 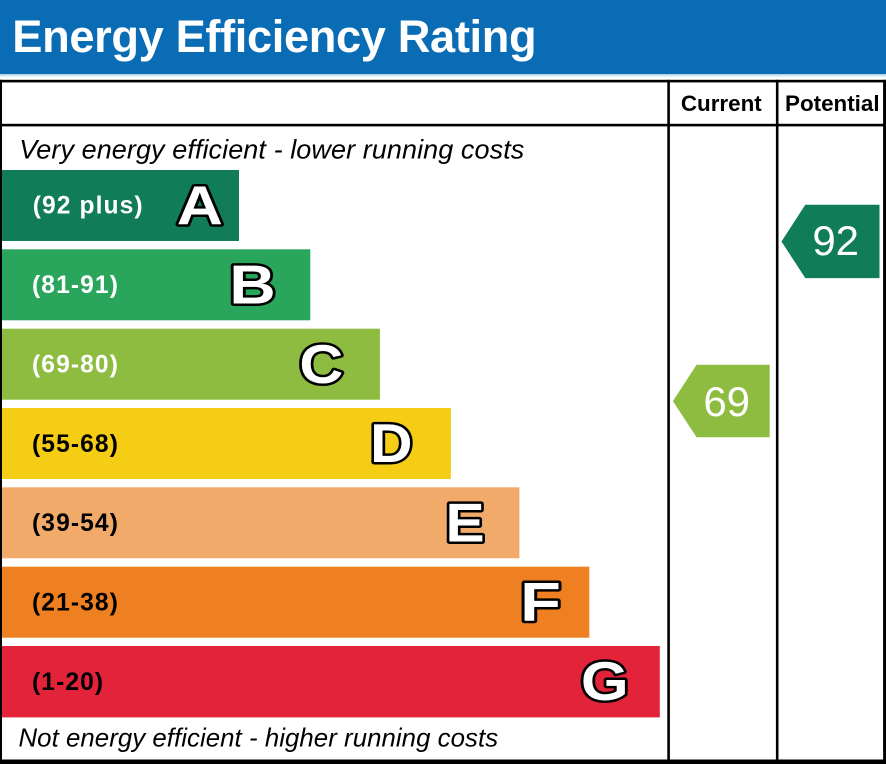 What do you see at coordinates (835, 240) in the screenshot?
I see `svg-text: 92` at bounding box center [835, 240].